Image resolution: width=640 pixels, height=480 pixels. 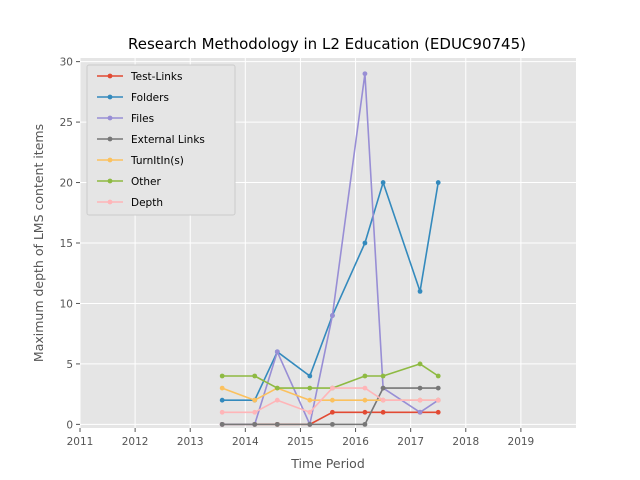 I want to click on legend-item: TurnItIn(s), so click(x=140, y=161).